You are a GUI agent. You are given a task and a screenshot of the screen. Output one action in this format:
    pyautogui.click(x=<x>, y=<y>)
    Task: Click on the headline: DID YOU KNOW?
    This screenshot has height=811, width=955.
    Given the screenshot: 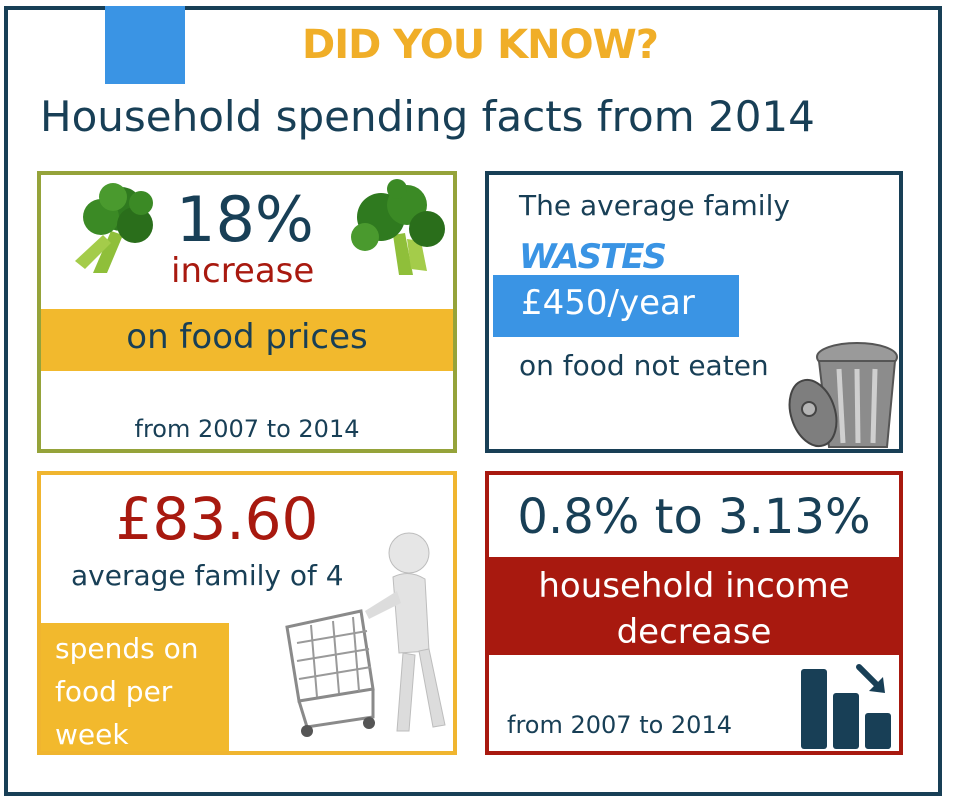 What is the action you would take?
    pyautogui.click(x=480, y=45)
    